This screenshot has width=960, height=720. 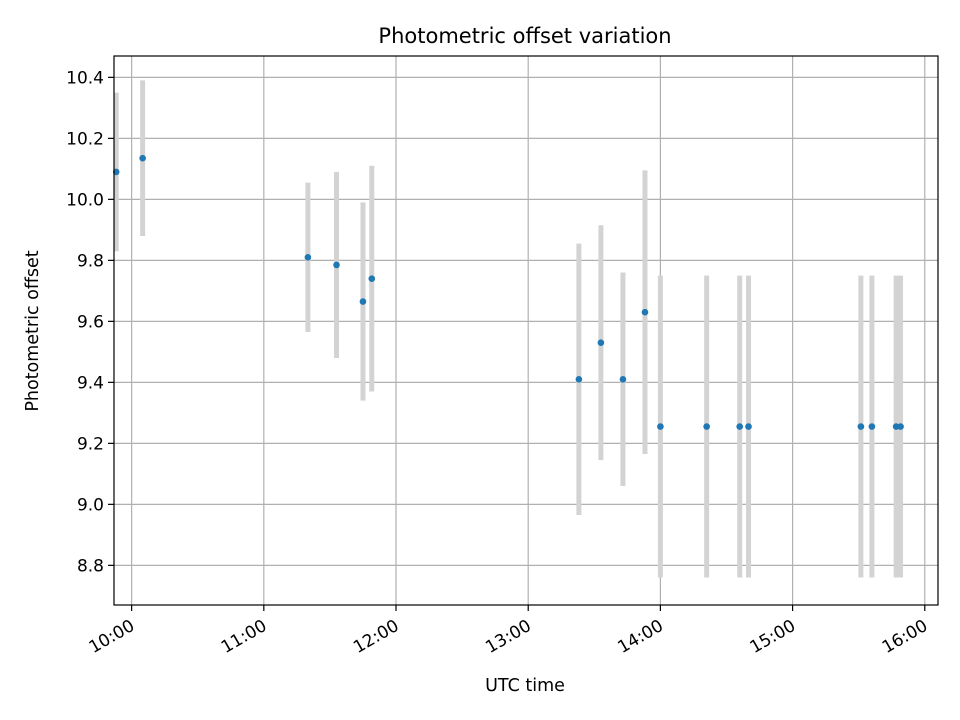 What do you see at coordinates (90, 505) in the screenshot?
I see `y-tick-label: 9.0` at bounding box center [90, 505].